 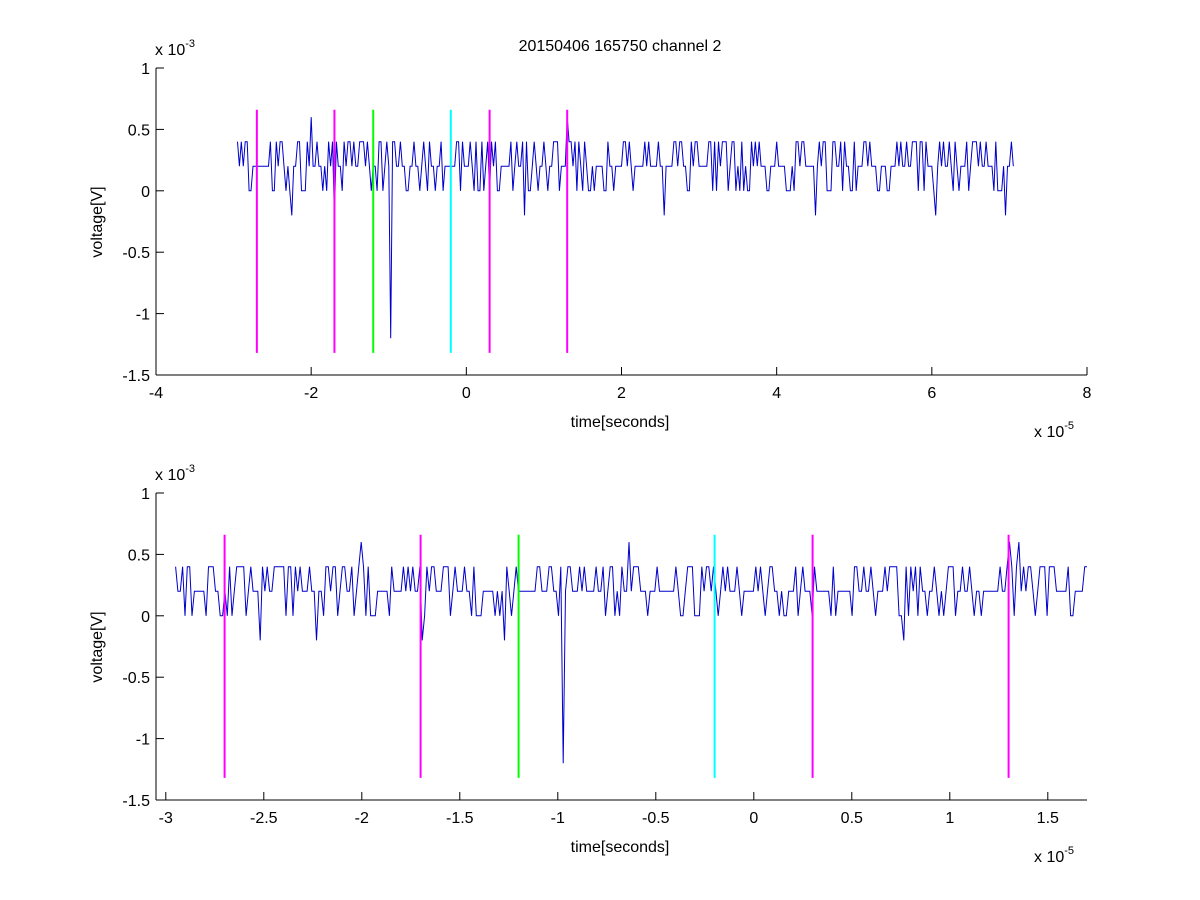 I want to click on top-x-tick-label: -4, so click(x=156, y=393).